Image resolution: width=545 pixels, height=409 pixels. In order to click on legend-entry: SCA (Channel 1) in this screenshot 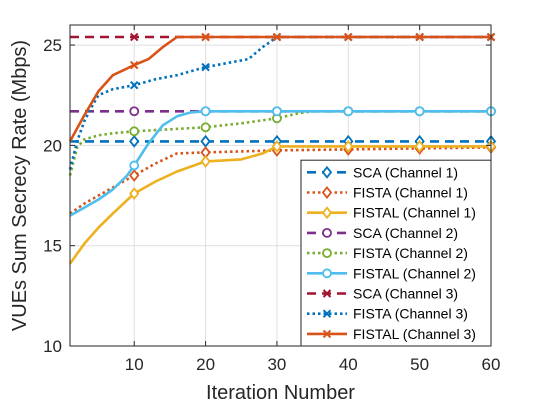, I will do `click(382, 172)`.